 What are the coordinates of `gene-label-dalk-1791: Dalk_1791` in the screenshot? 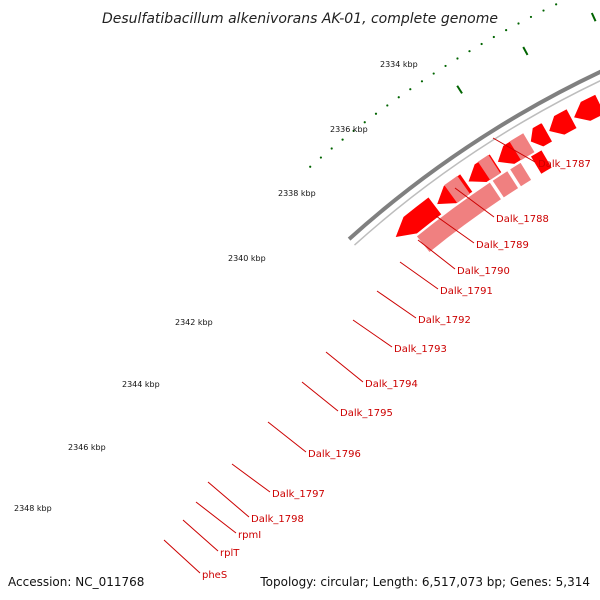 It's located at (466, 291).